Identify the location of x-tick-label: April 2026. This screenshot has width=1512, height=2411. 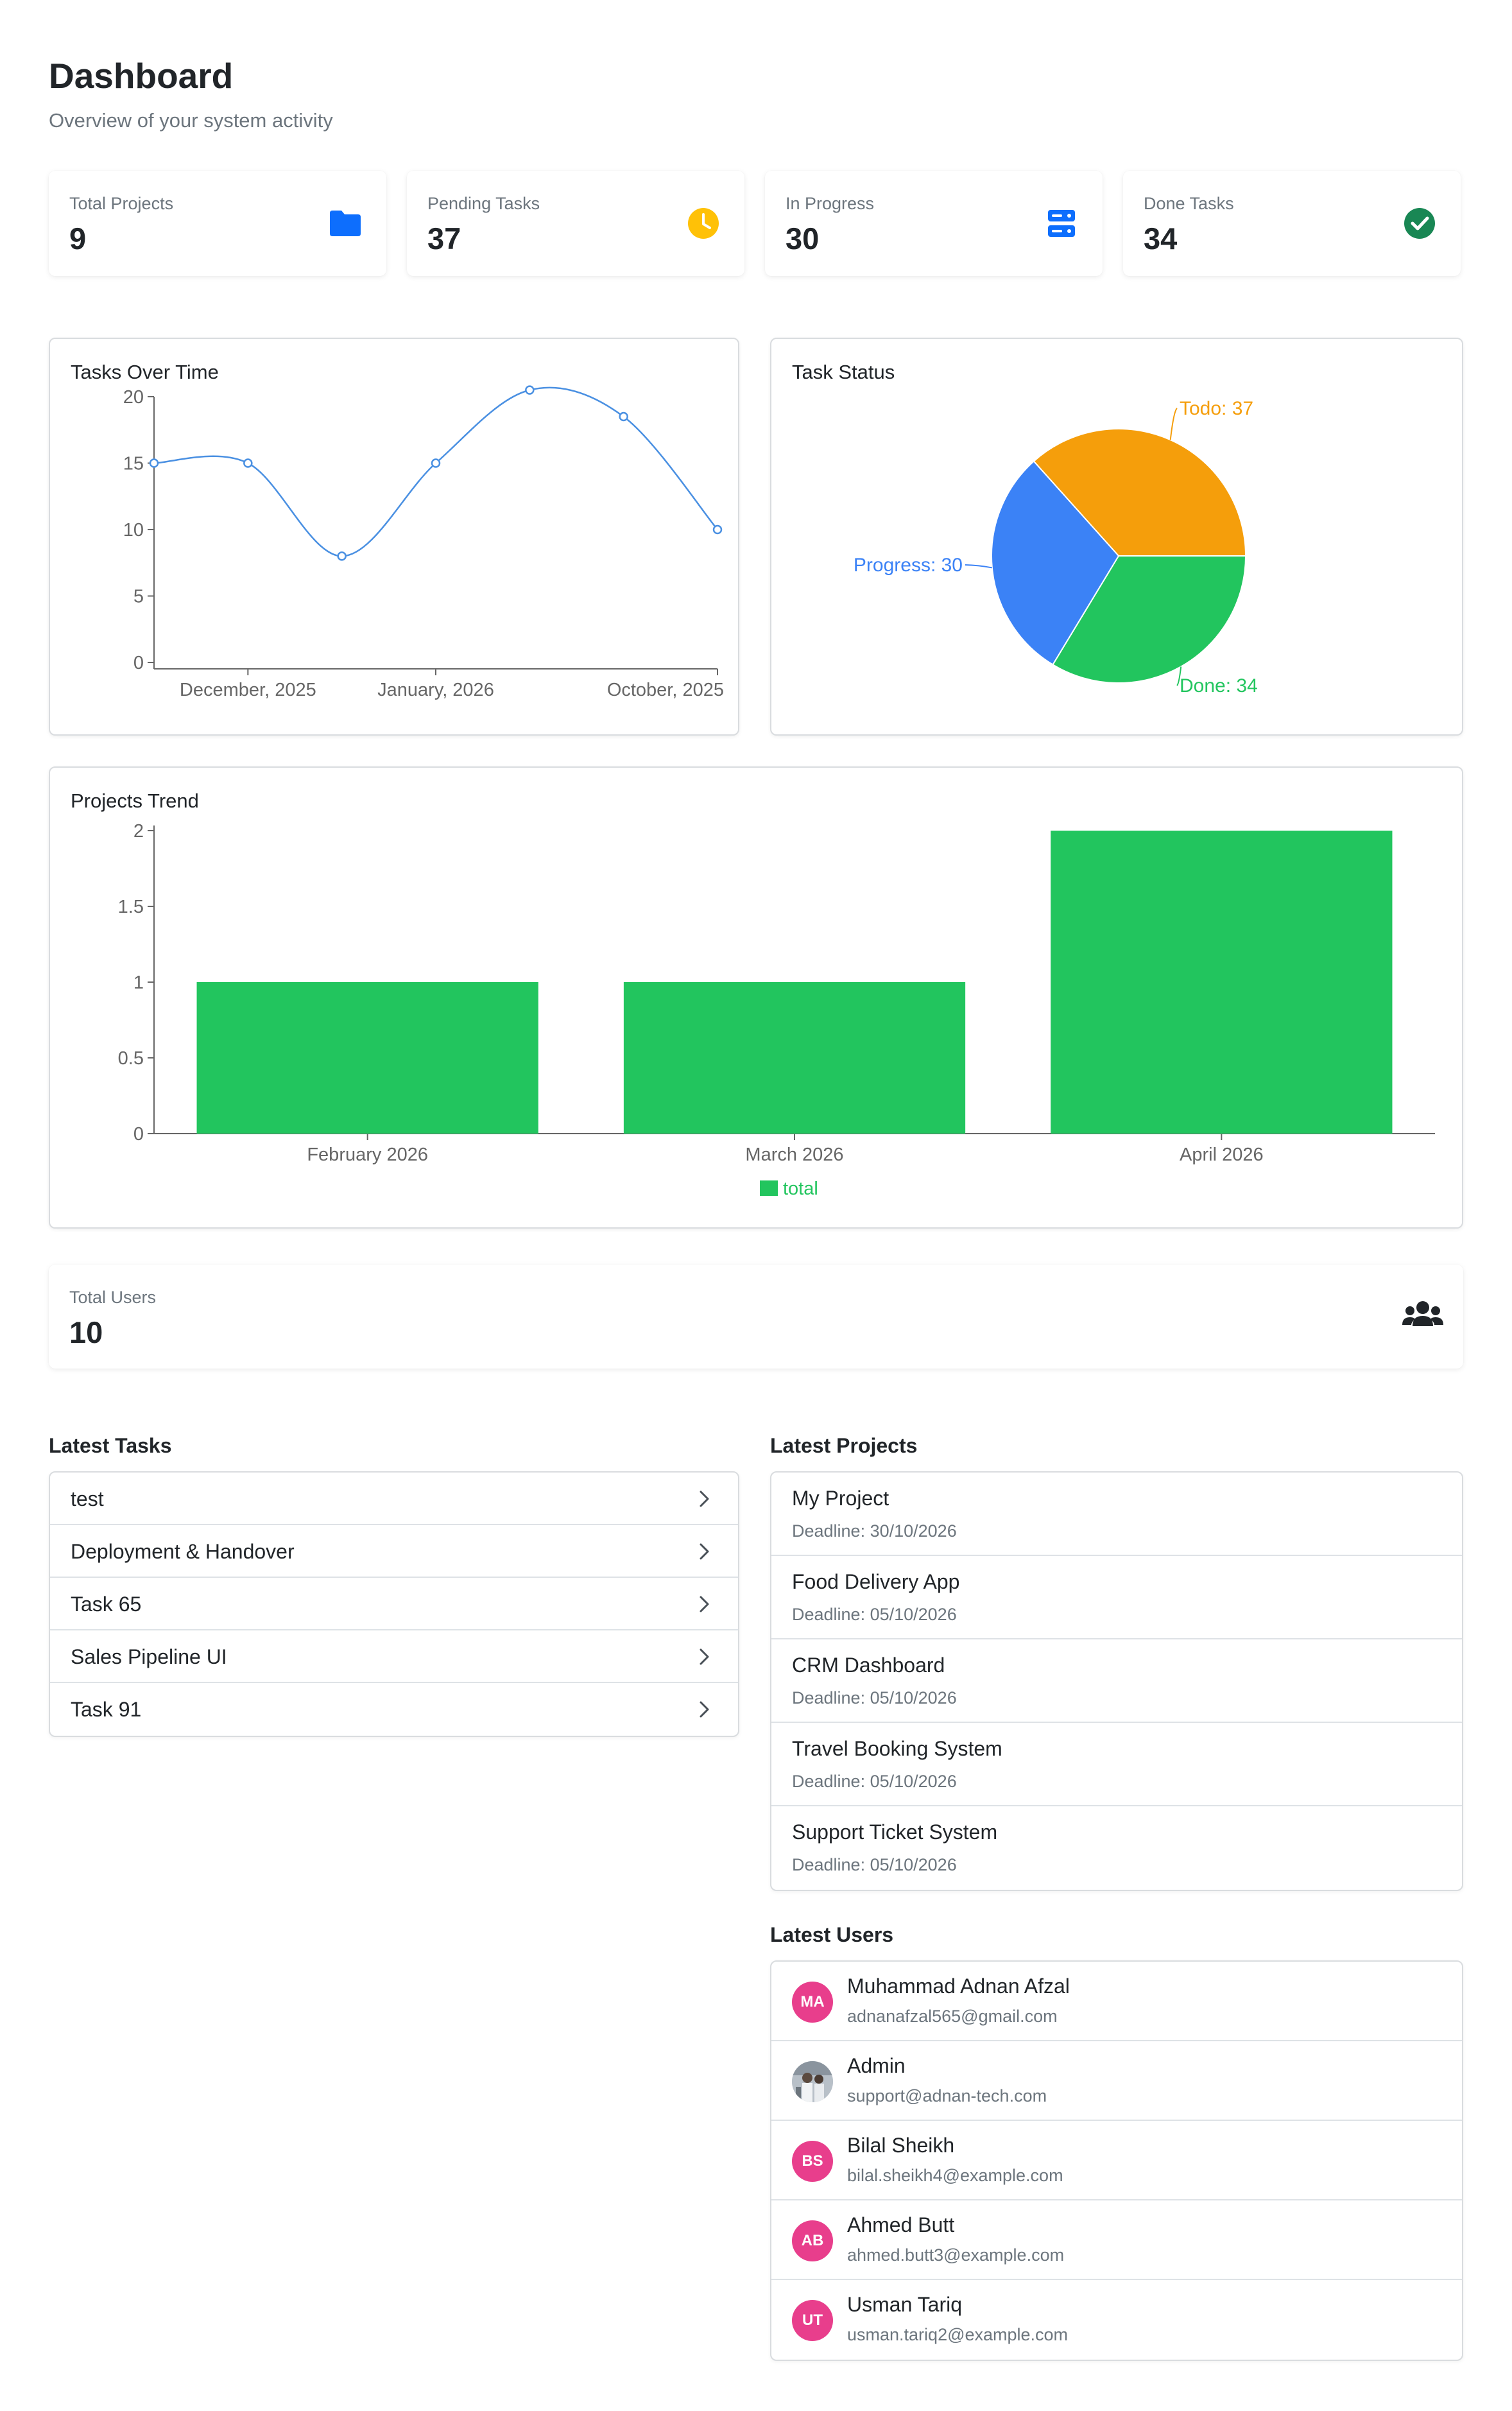
(1222, 1155).